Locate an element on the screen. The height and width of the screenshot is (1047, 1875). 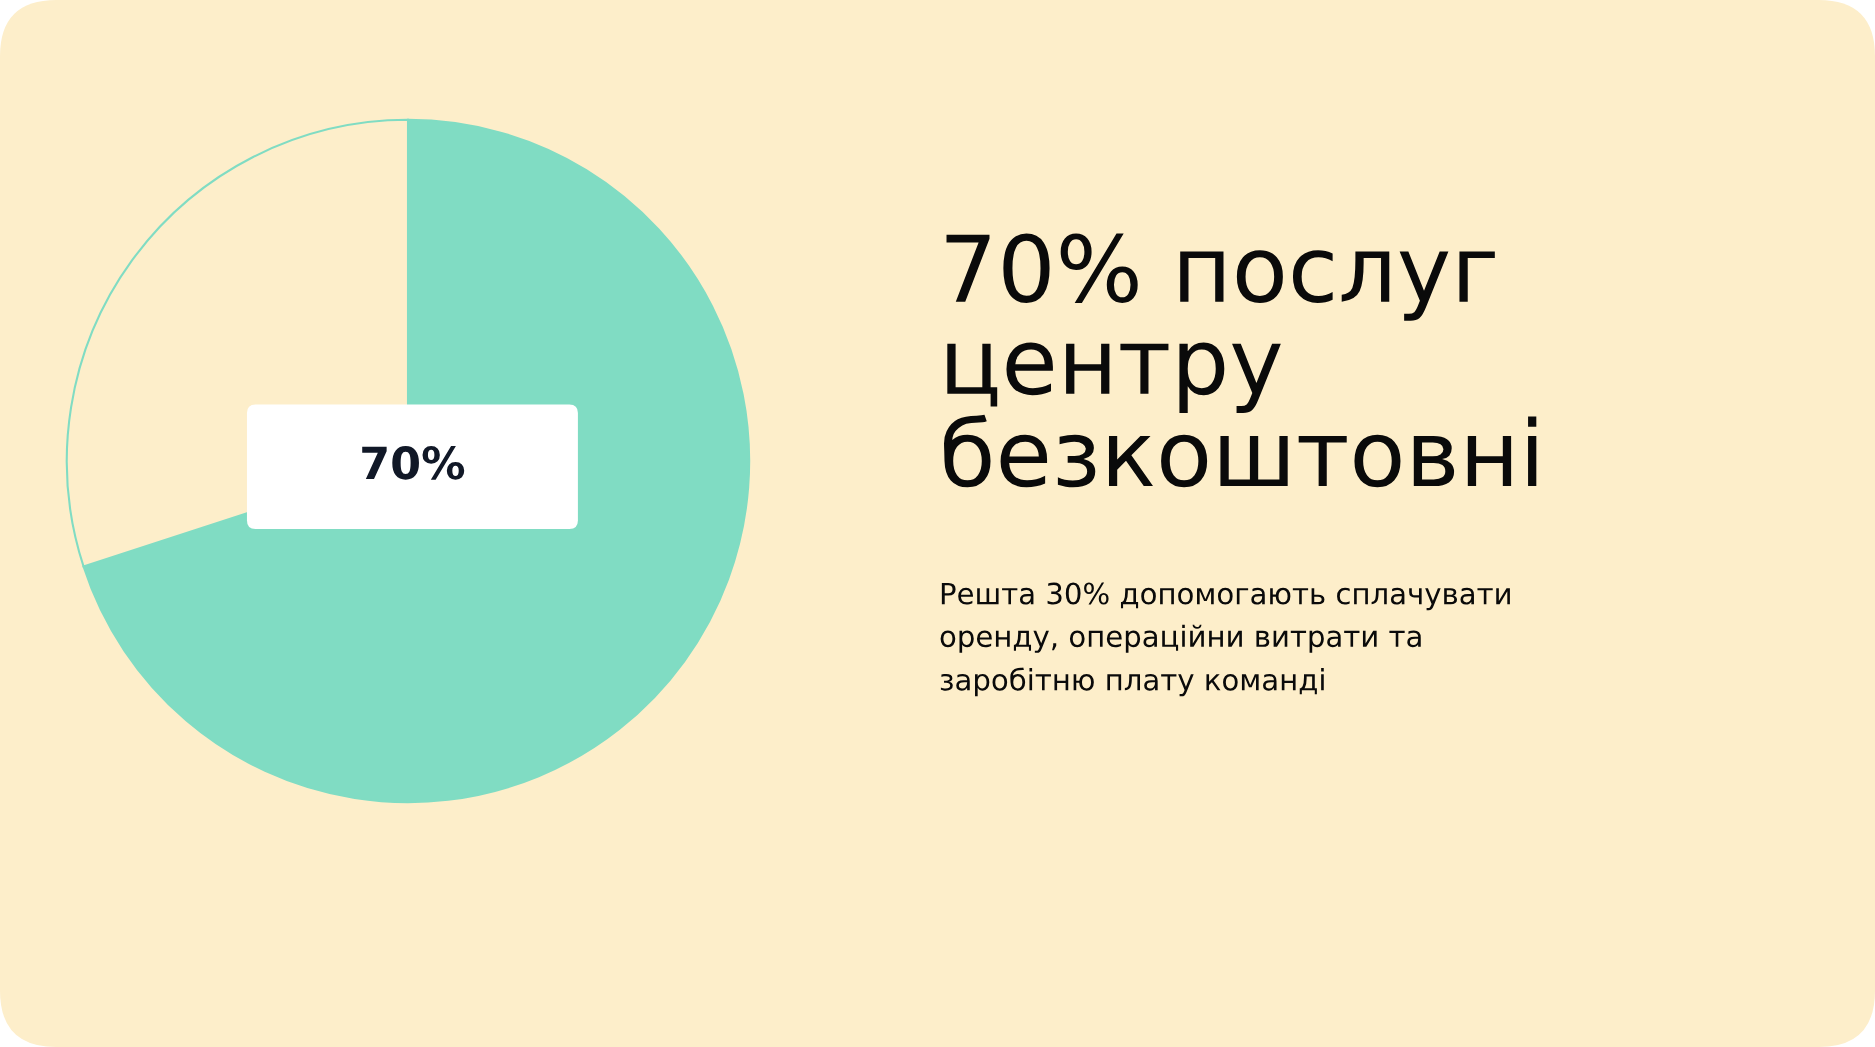
text: Решта 30% допомогають сплачувати оренду, операційни витрати та заробітню плату команді is located at coordinates (1225, 639).